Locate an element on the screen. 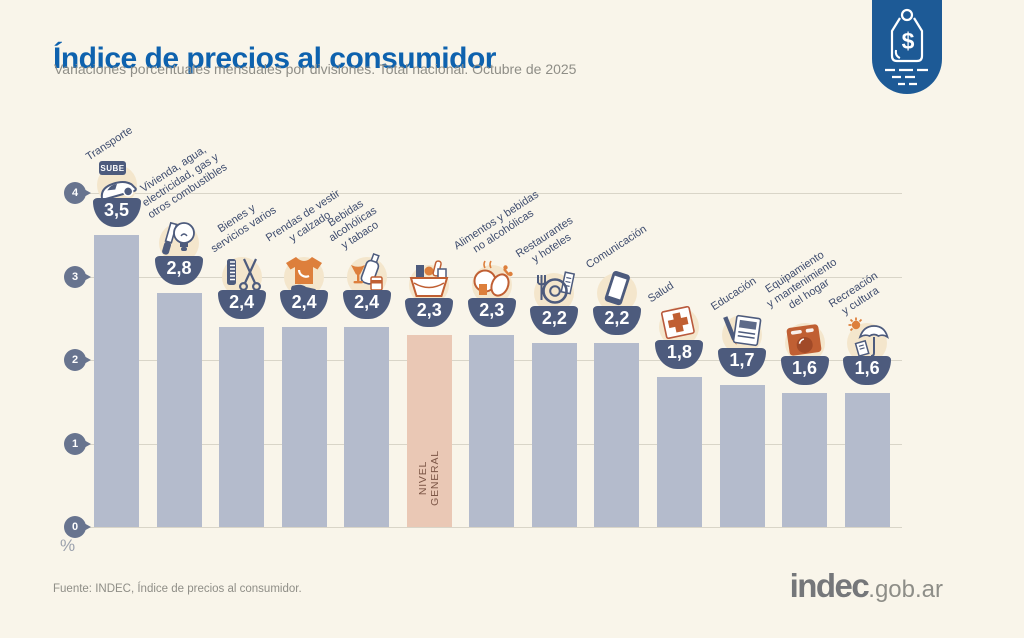 This screenshot has width=1024, height=638. y-axis-tick-2: 2 is located at coordinates (77, 360).